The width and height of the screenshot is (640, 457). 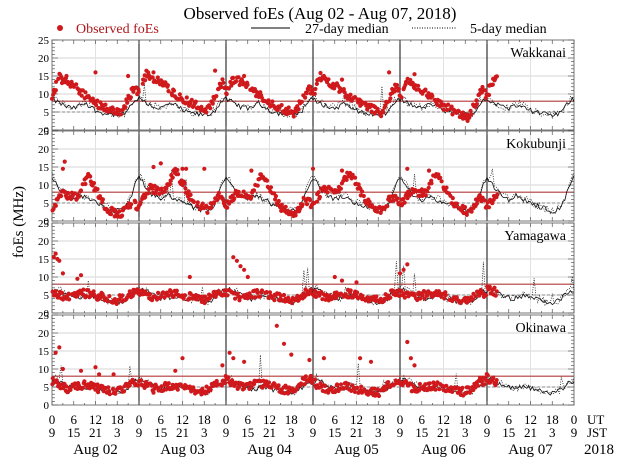 I want to click on y-tick-label: 10, so click(x=44, y=186).